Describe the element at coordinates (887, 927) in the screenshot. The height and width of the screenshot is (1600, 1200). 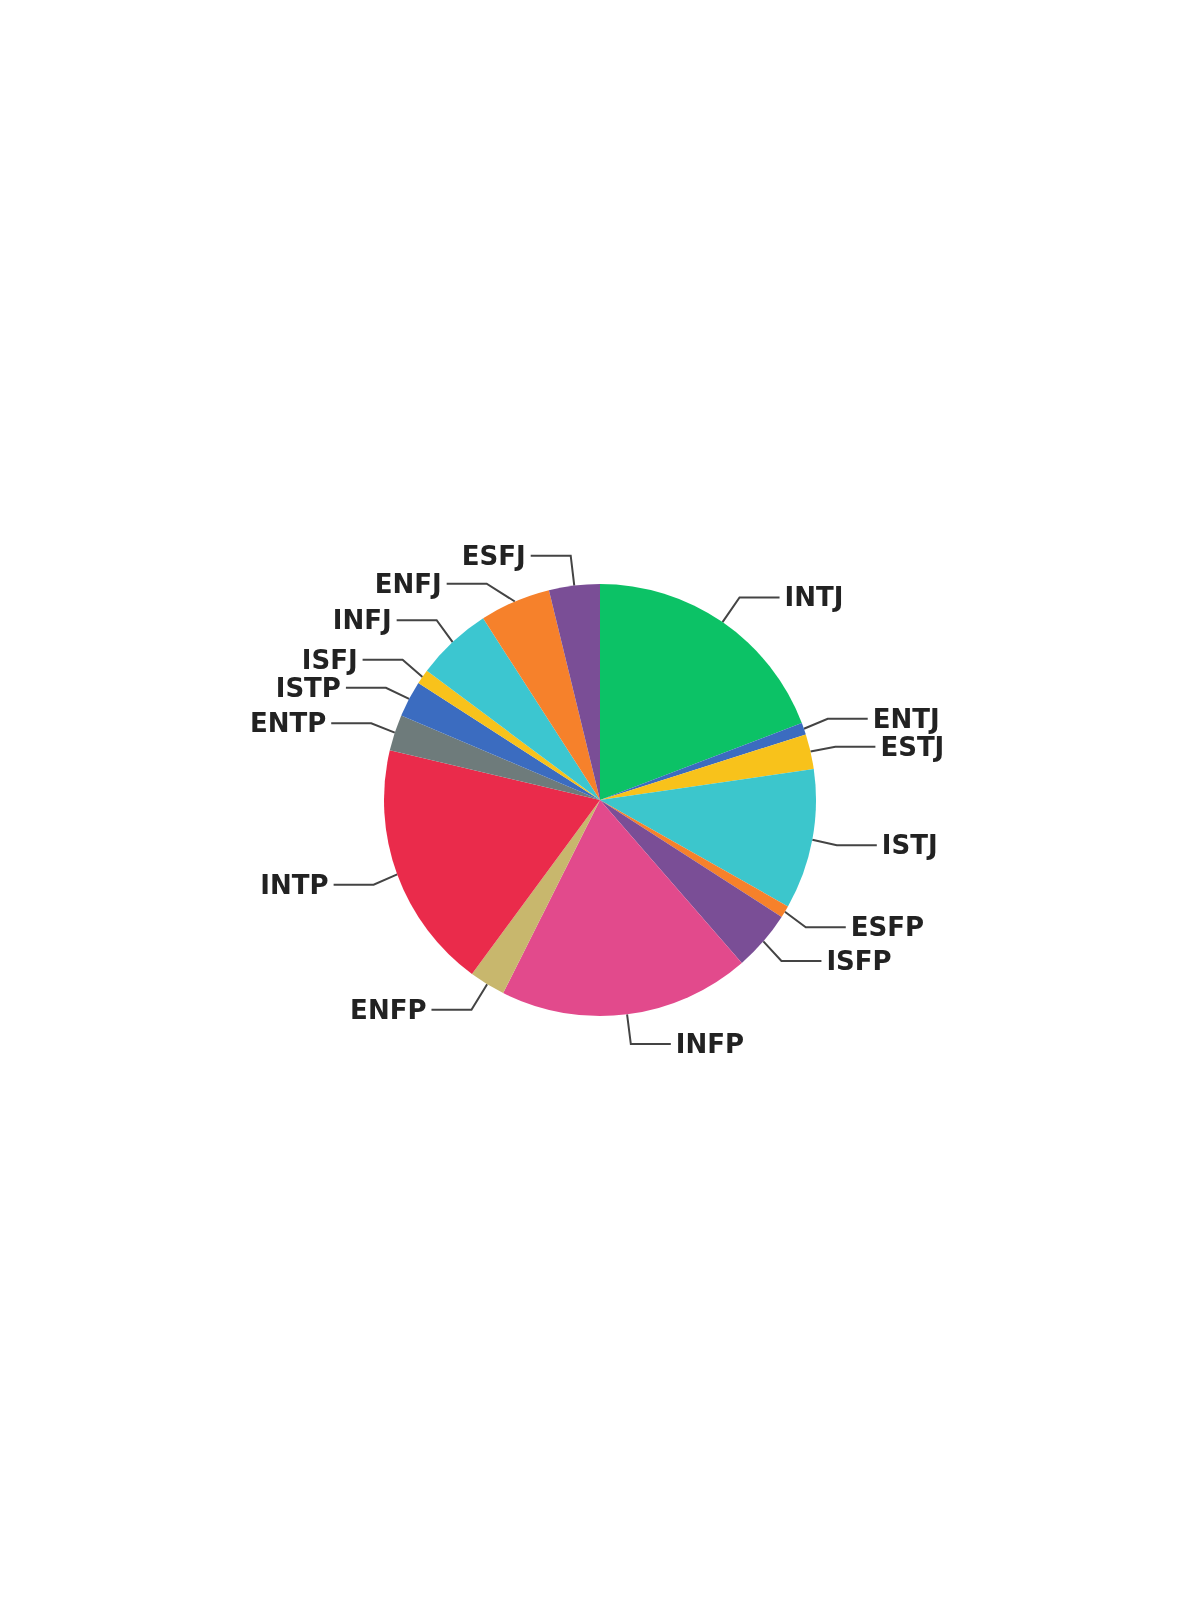
I see `slice-label: ESFP` at that location.